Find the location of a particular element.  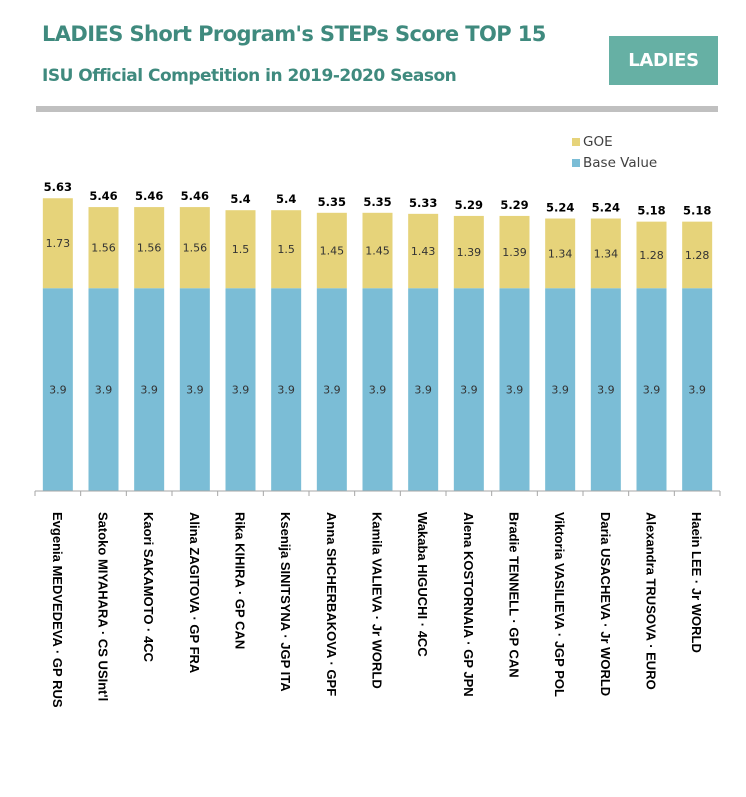

x-tick-label: Bradie TENNELL · GP CAN is located at coordinates (514, 595).